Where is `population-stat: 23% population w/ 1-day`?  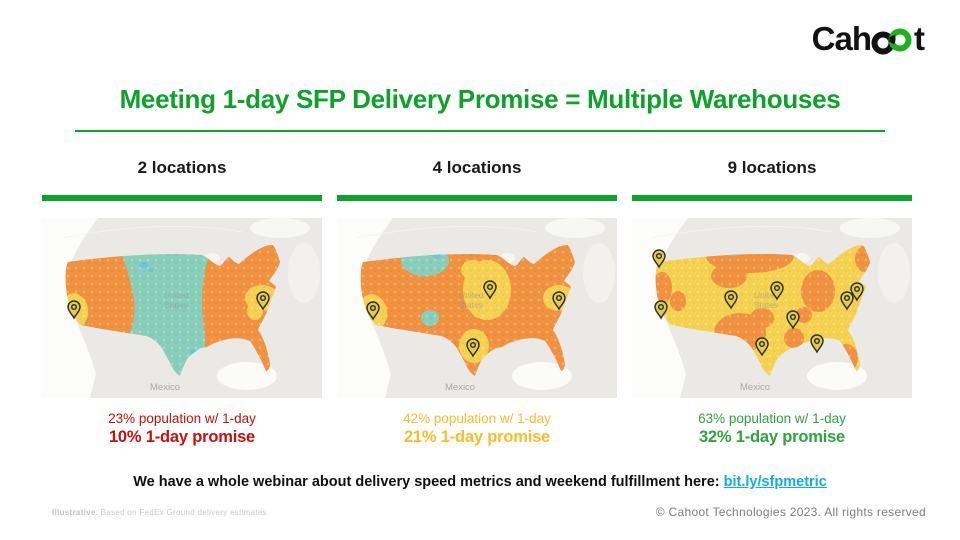 population-stat: 23% population w/ 1-day is located at coordinates (182, 418).